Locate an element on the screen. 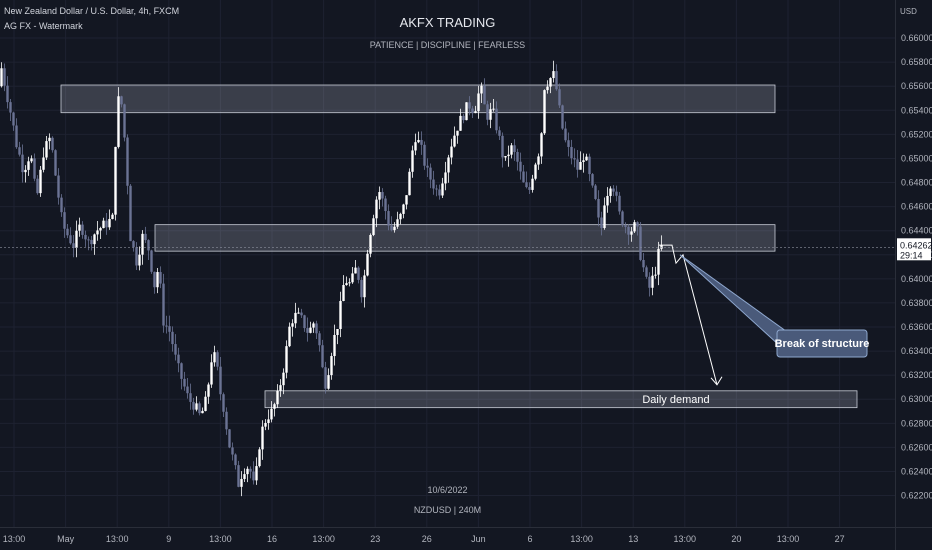  y-tick-label: 0.65600 is located at coordinates (916, 86).